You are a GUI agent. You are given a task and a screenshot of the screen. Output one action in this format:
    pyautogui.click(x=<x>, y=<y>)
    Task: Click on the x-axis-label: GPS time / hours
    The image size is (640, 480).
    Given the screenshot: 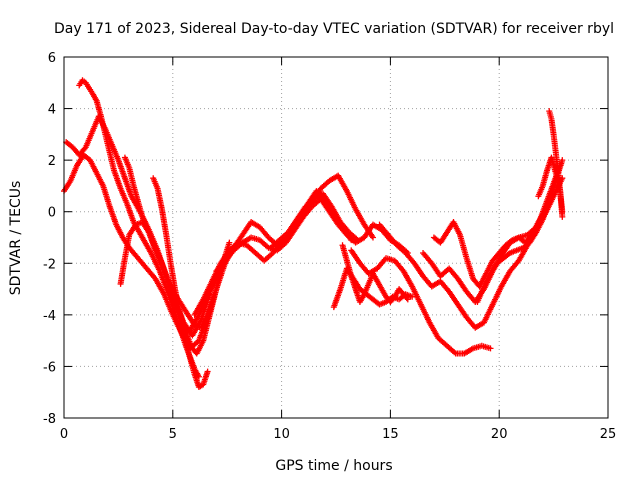 What is the action you would take?
    pyautogui.click(x=333, y=466)
    